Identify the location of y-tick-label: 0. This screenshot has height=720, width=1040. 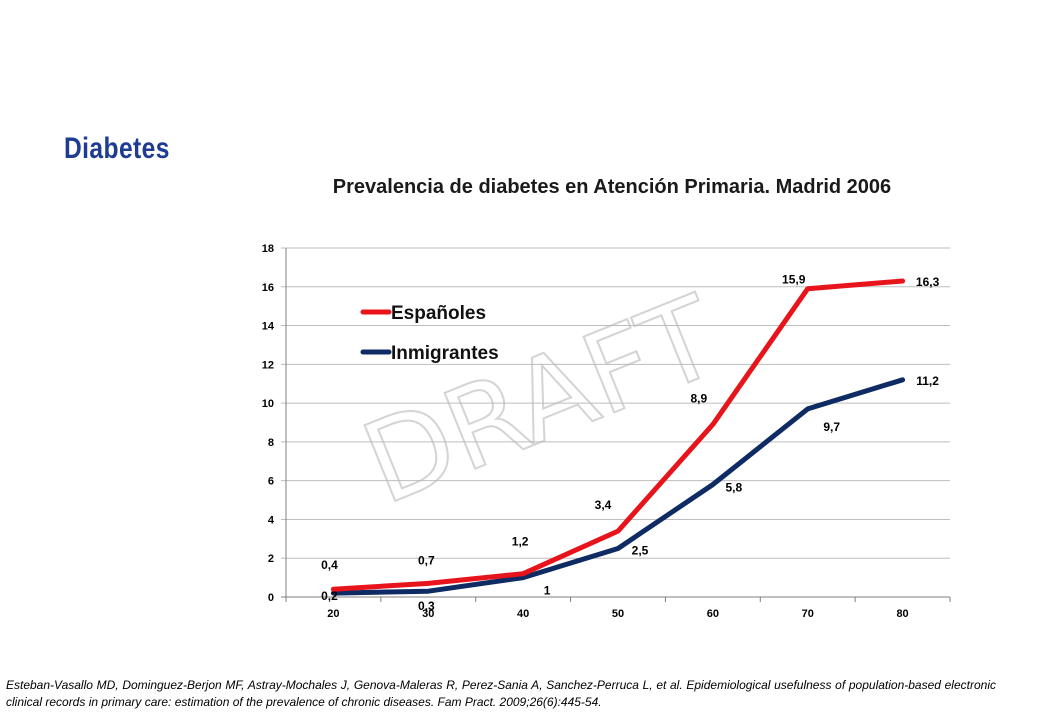
(271, 598).